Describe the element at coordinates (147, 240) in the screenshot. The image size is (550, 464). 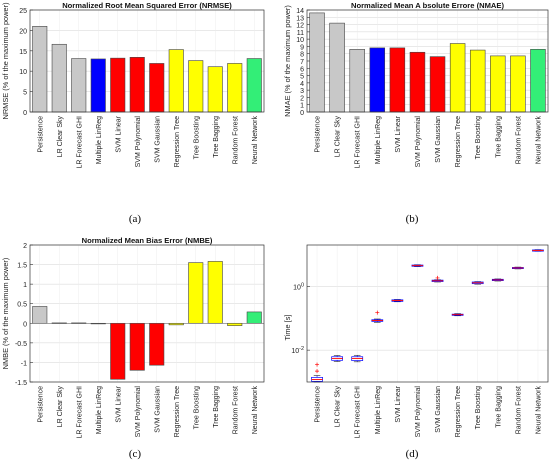
I see `chart-title: Normalized Mean Bias Error (NMBE)` at that location.